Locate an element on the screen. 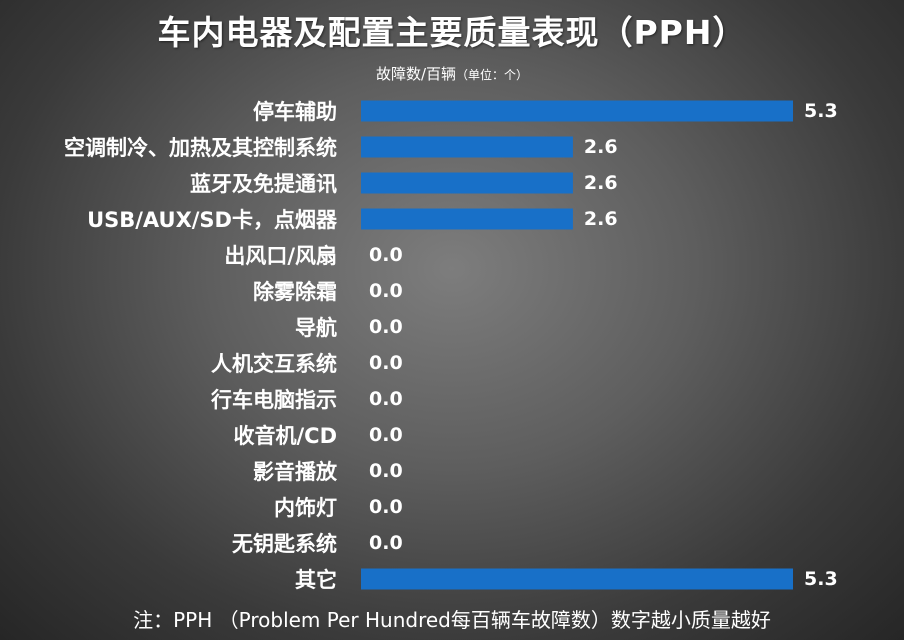 The height and width of the screenshot is (640, 904). category-label: 内饰灯 is located at coordinates (305, 508).